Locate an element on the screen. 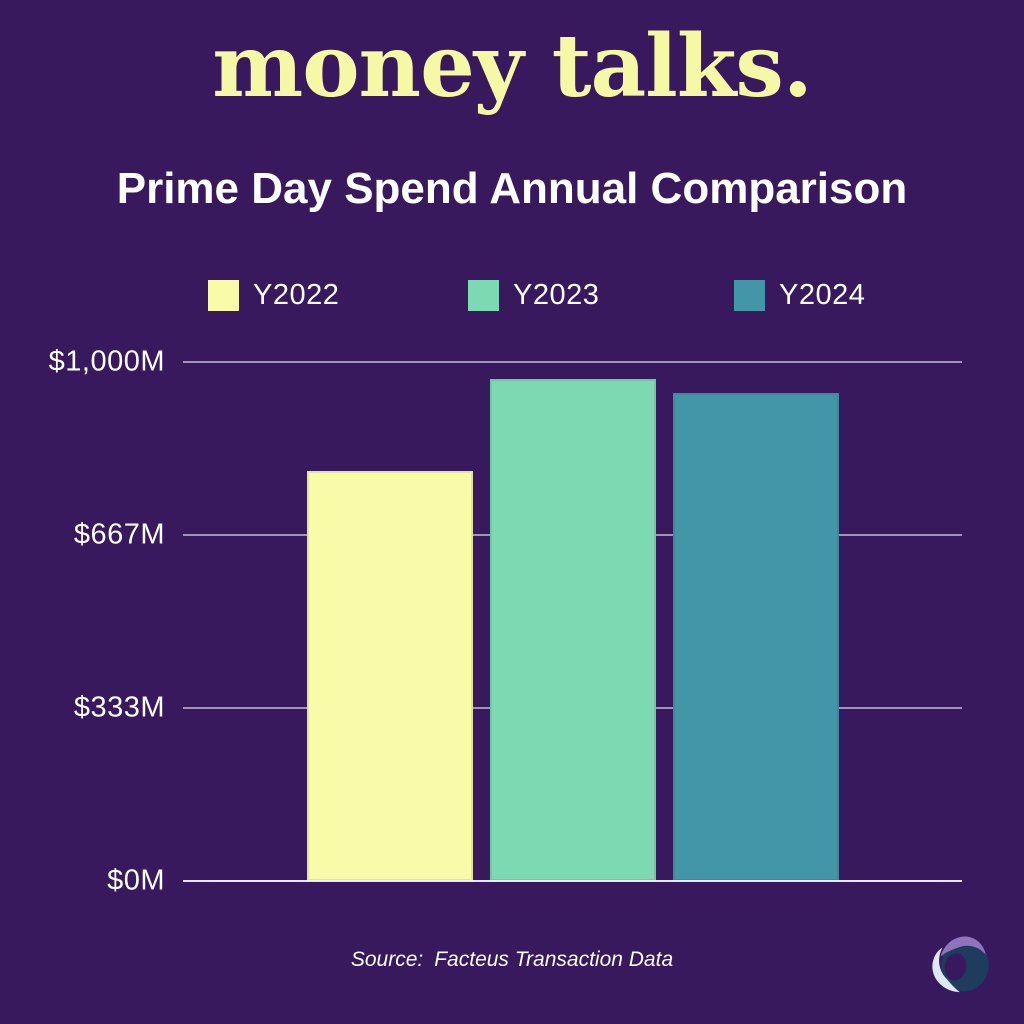  legend-item-y2022: Y2022 is located at coordinates (273, 295).